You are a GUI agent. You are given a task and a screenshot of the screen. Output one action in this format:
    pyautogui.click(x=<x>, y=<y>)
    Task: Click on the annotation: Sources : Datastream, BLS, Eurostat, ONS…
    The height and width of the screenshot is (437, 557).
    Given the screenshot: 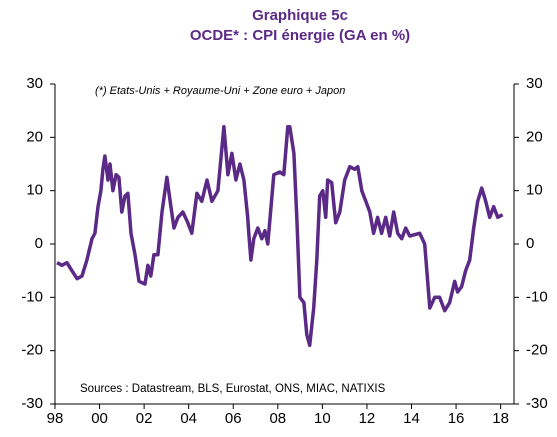 What is the action you would take?
    pyautogui.click(x=233, y=389)
    